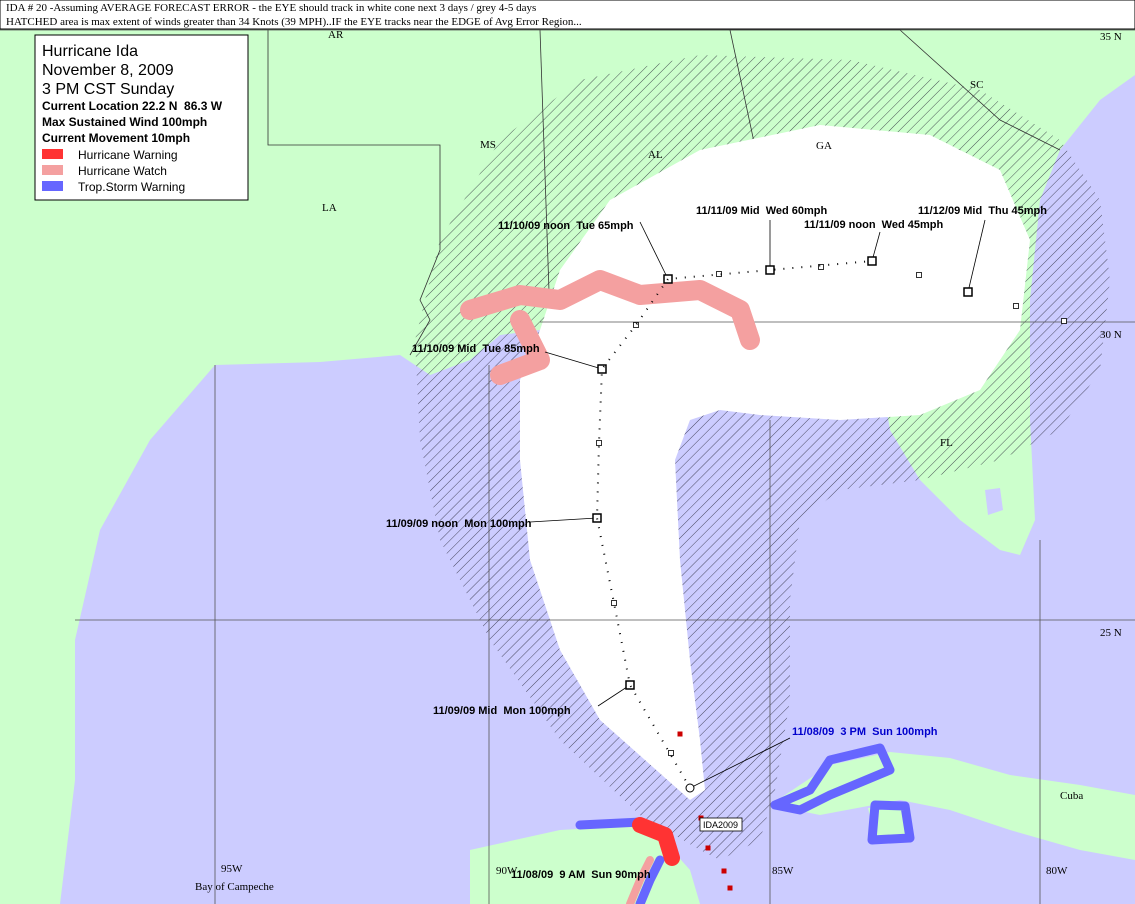 The height and width of the screenshot is (904, 1135). I want to click on place-label: SC, so click(976, 85).